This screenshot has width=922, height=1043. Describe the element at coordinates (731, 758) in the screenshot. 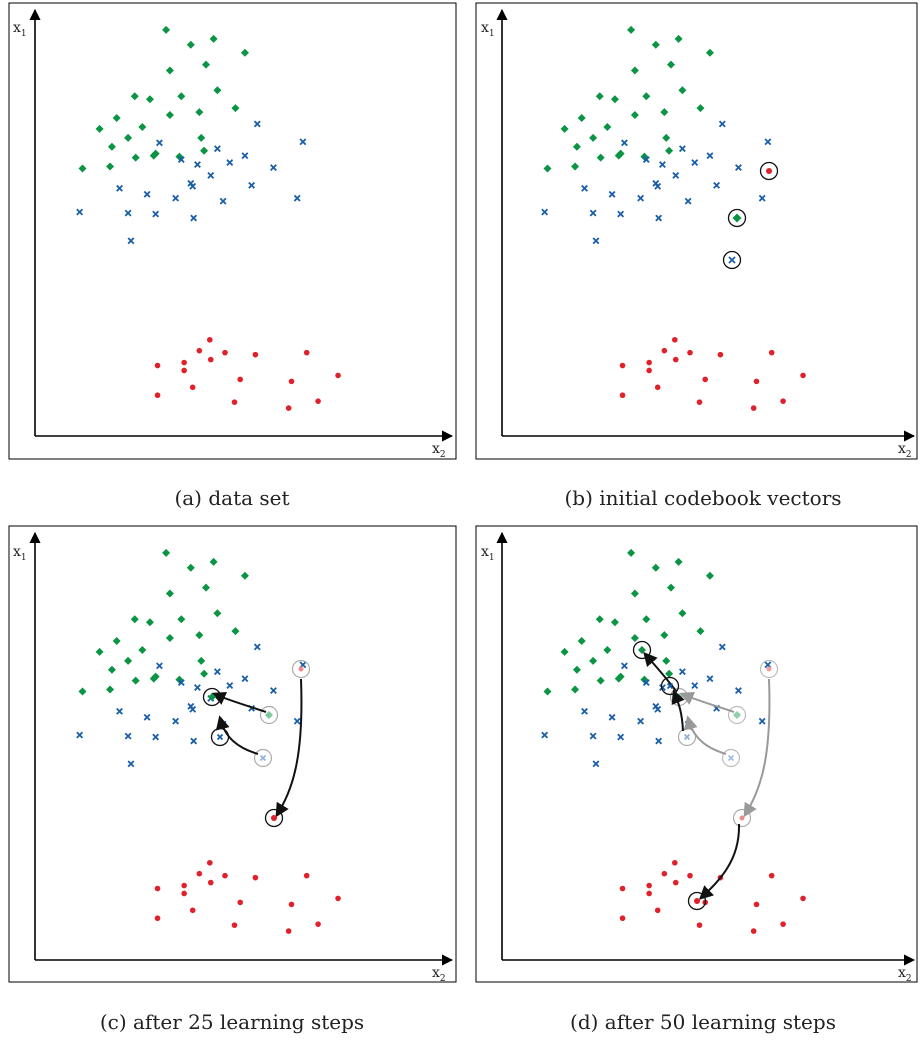

I see `codebook-vector-blue-initial` at that location.